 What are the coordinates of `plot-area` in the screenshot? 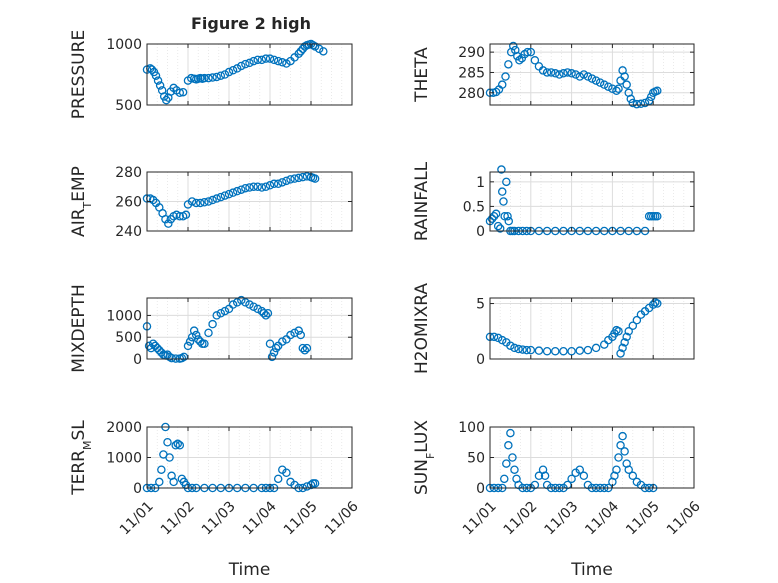 It's located at (592, 201).